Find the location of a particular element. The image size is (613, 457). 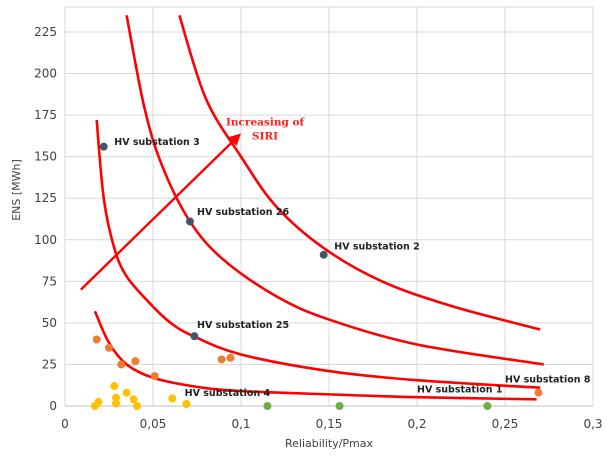

siri-arrow: Increasing of SIRI is located at coordinates (192, 203).